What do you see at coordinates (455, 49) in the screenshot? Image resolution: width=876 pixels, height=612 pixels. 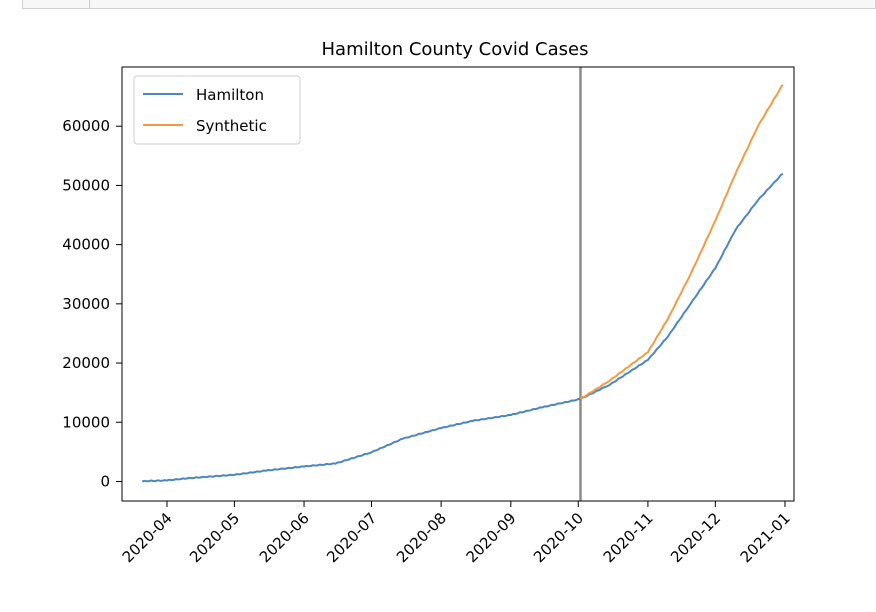 I see `chart-title: Hamilton County Covid Cases` at bounding box center [455, 49].